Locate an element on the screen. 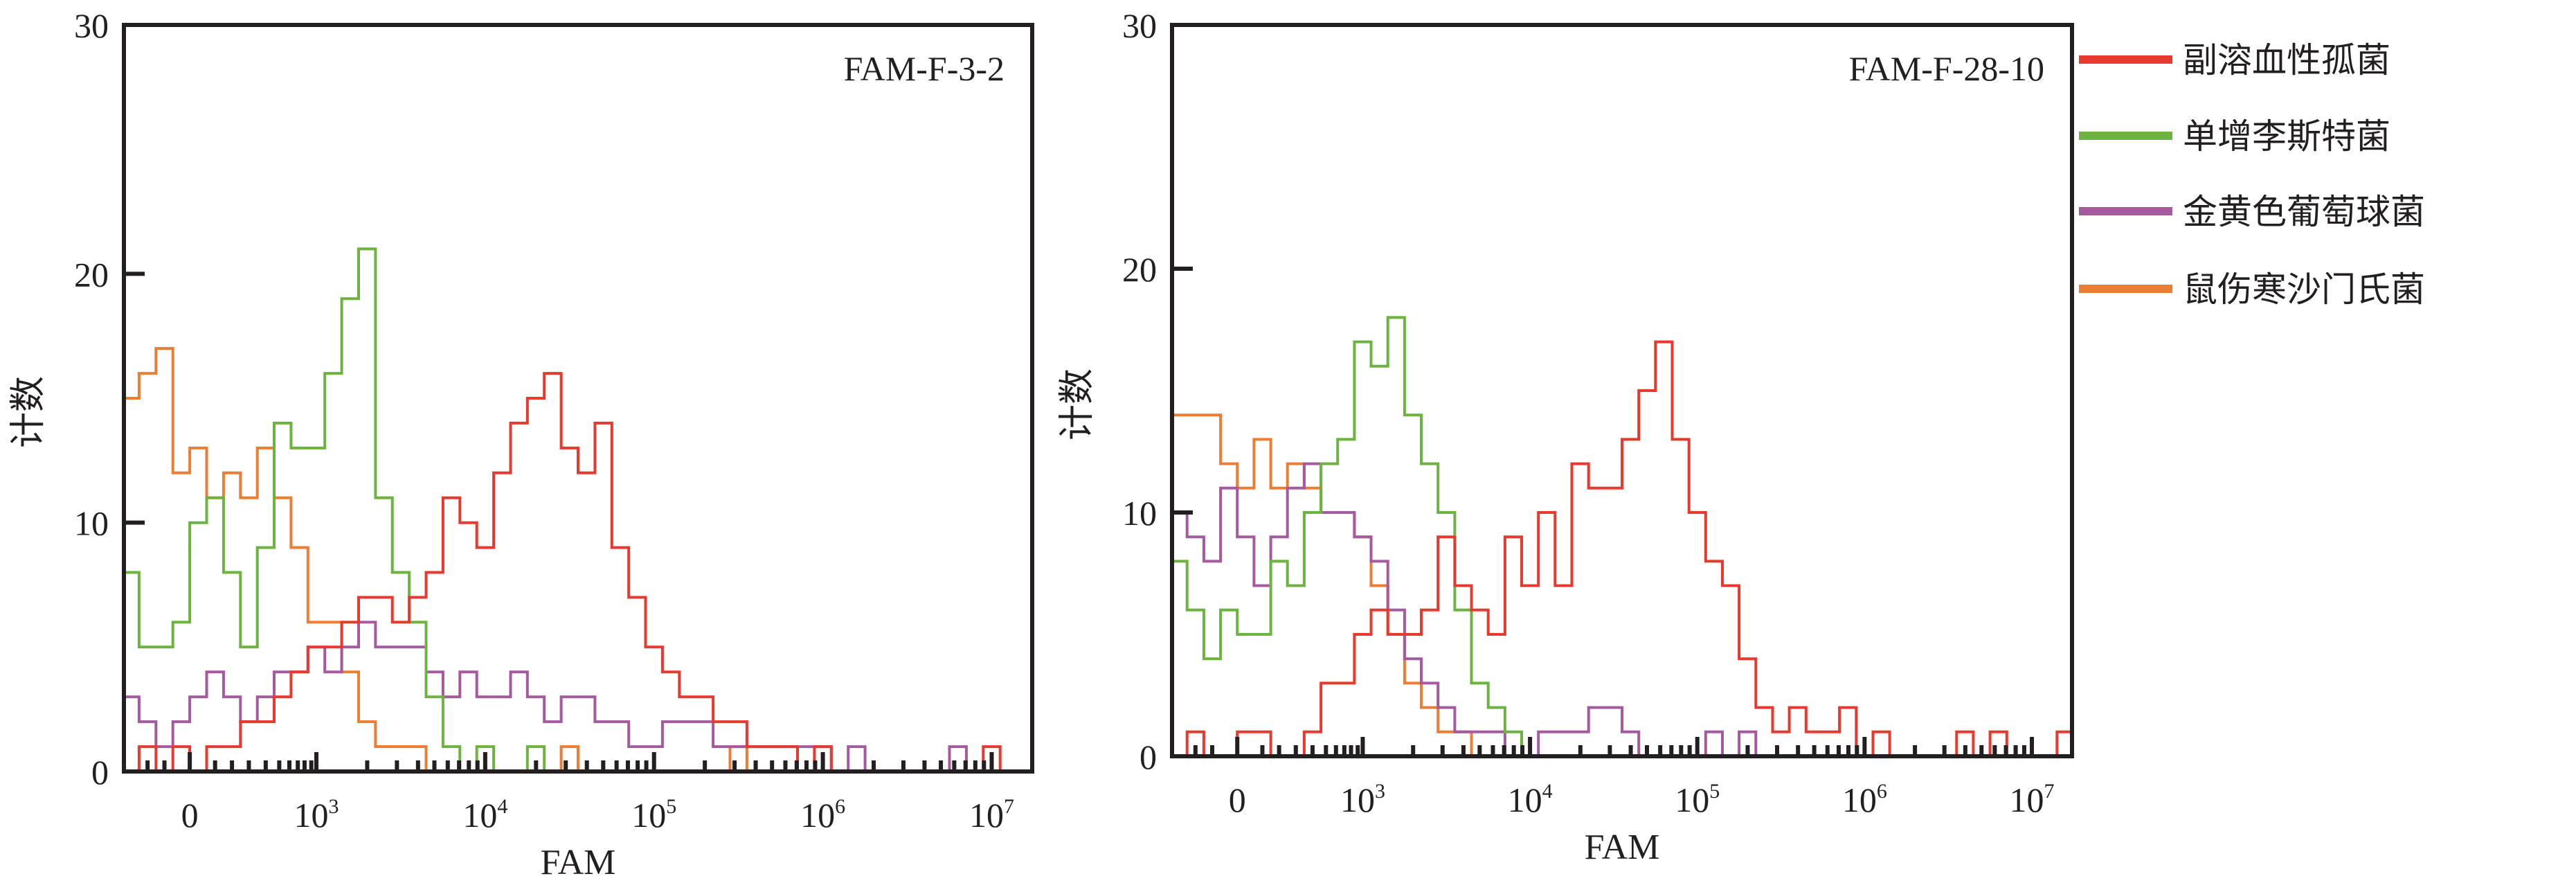 This screenshot has height=883, width=2576. legend-label: 鼠伤寒沙门氏菌 is located at coordinates (2304, 289).